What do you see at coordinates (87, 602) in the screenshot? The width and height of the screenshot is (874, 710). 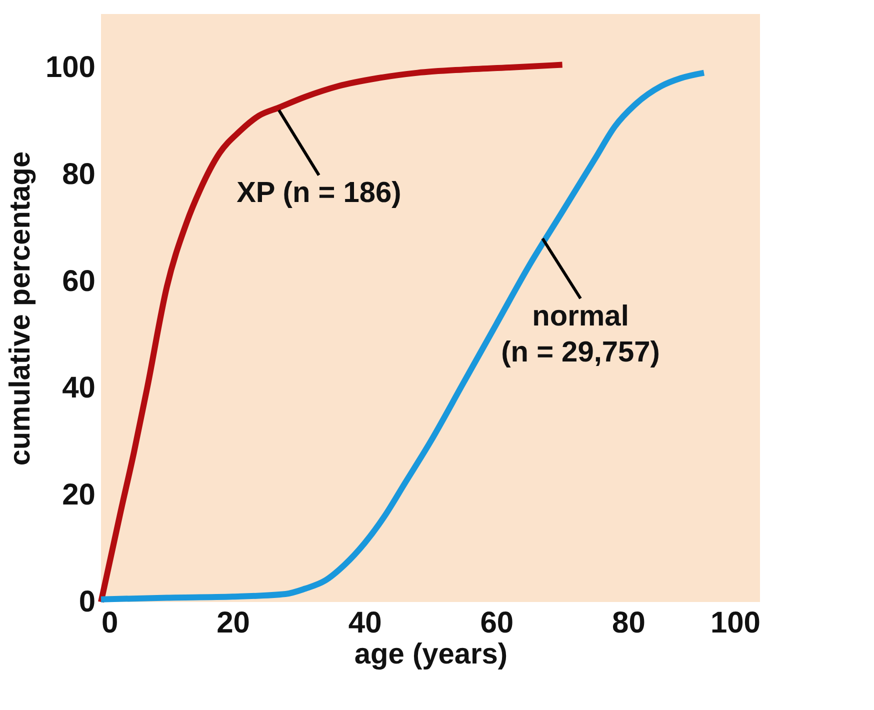 I see `y-tick-label: 0` at bounding box center [87, 602].